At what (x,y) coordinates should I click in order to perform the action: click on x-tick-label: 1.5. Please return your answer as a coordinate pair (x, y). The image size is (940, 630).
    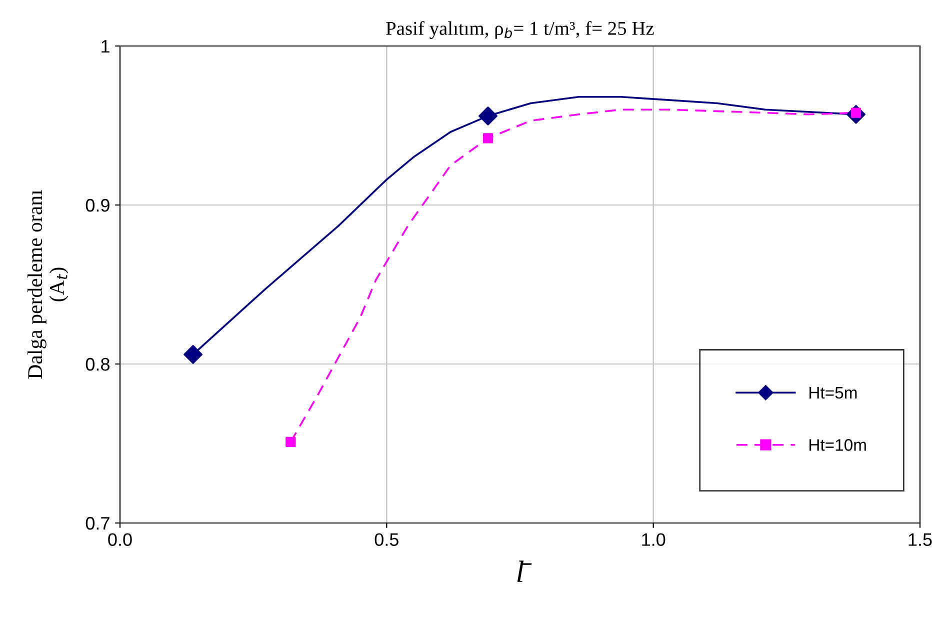
    Looking at the image, I should click on (920, 539).